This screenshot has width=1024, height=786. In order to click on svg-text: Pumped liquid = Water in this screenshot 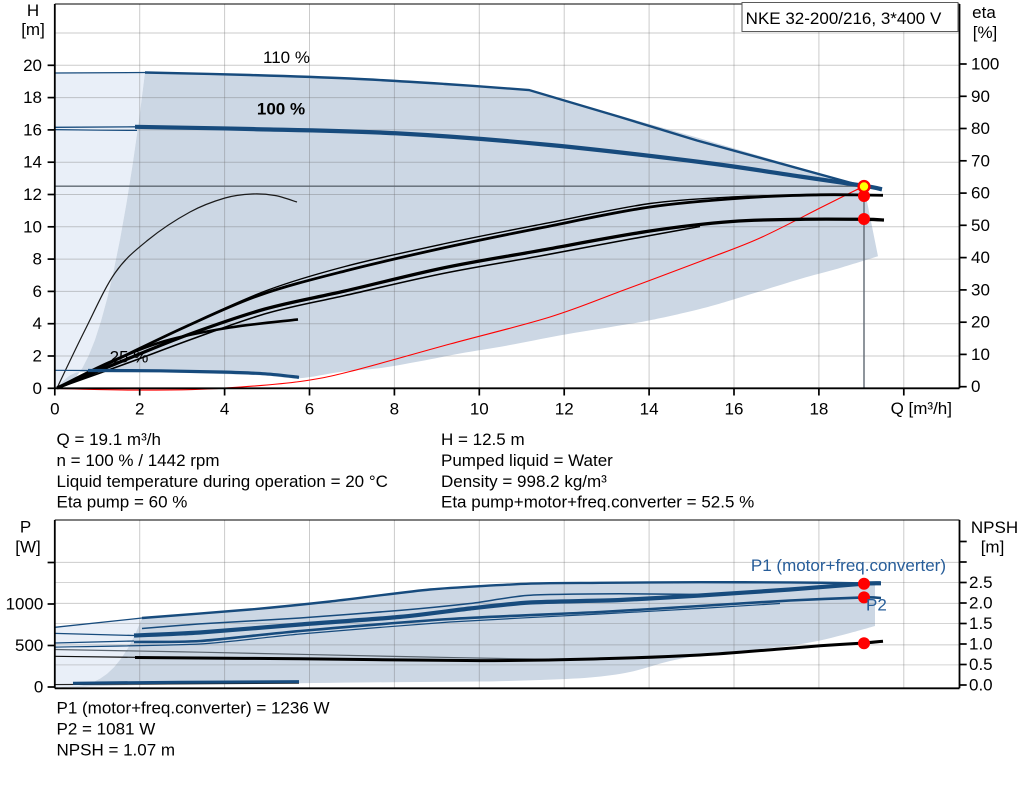, I will do `click(527, 460)`.